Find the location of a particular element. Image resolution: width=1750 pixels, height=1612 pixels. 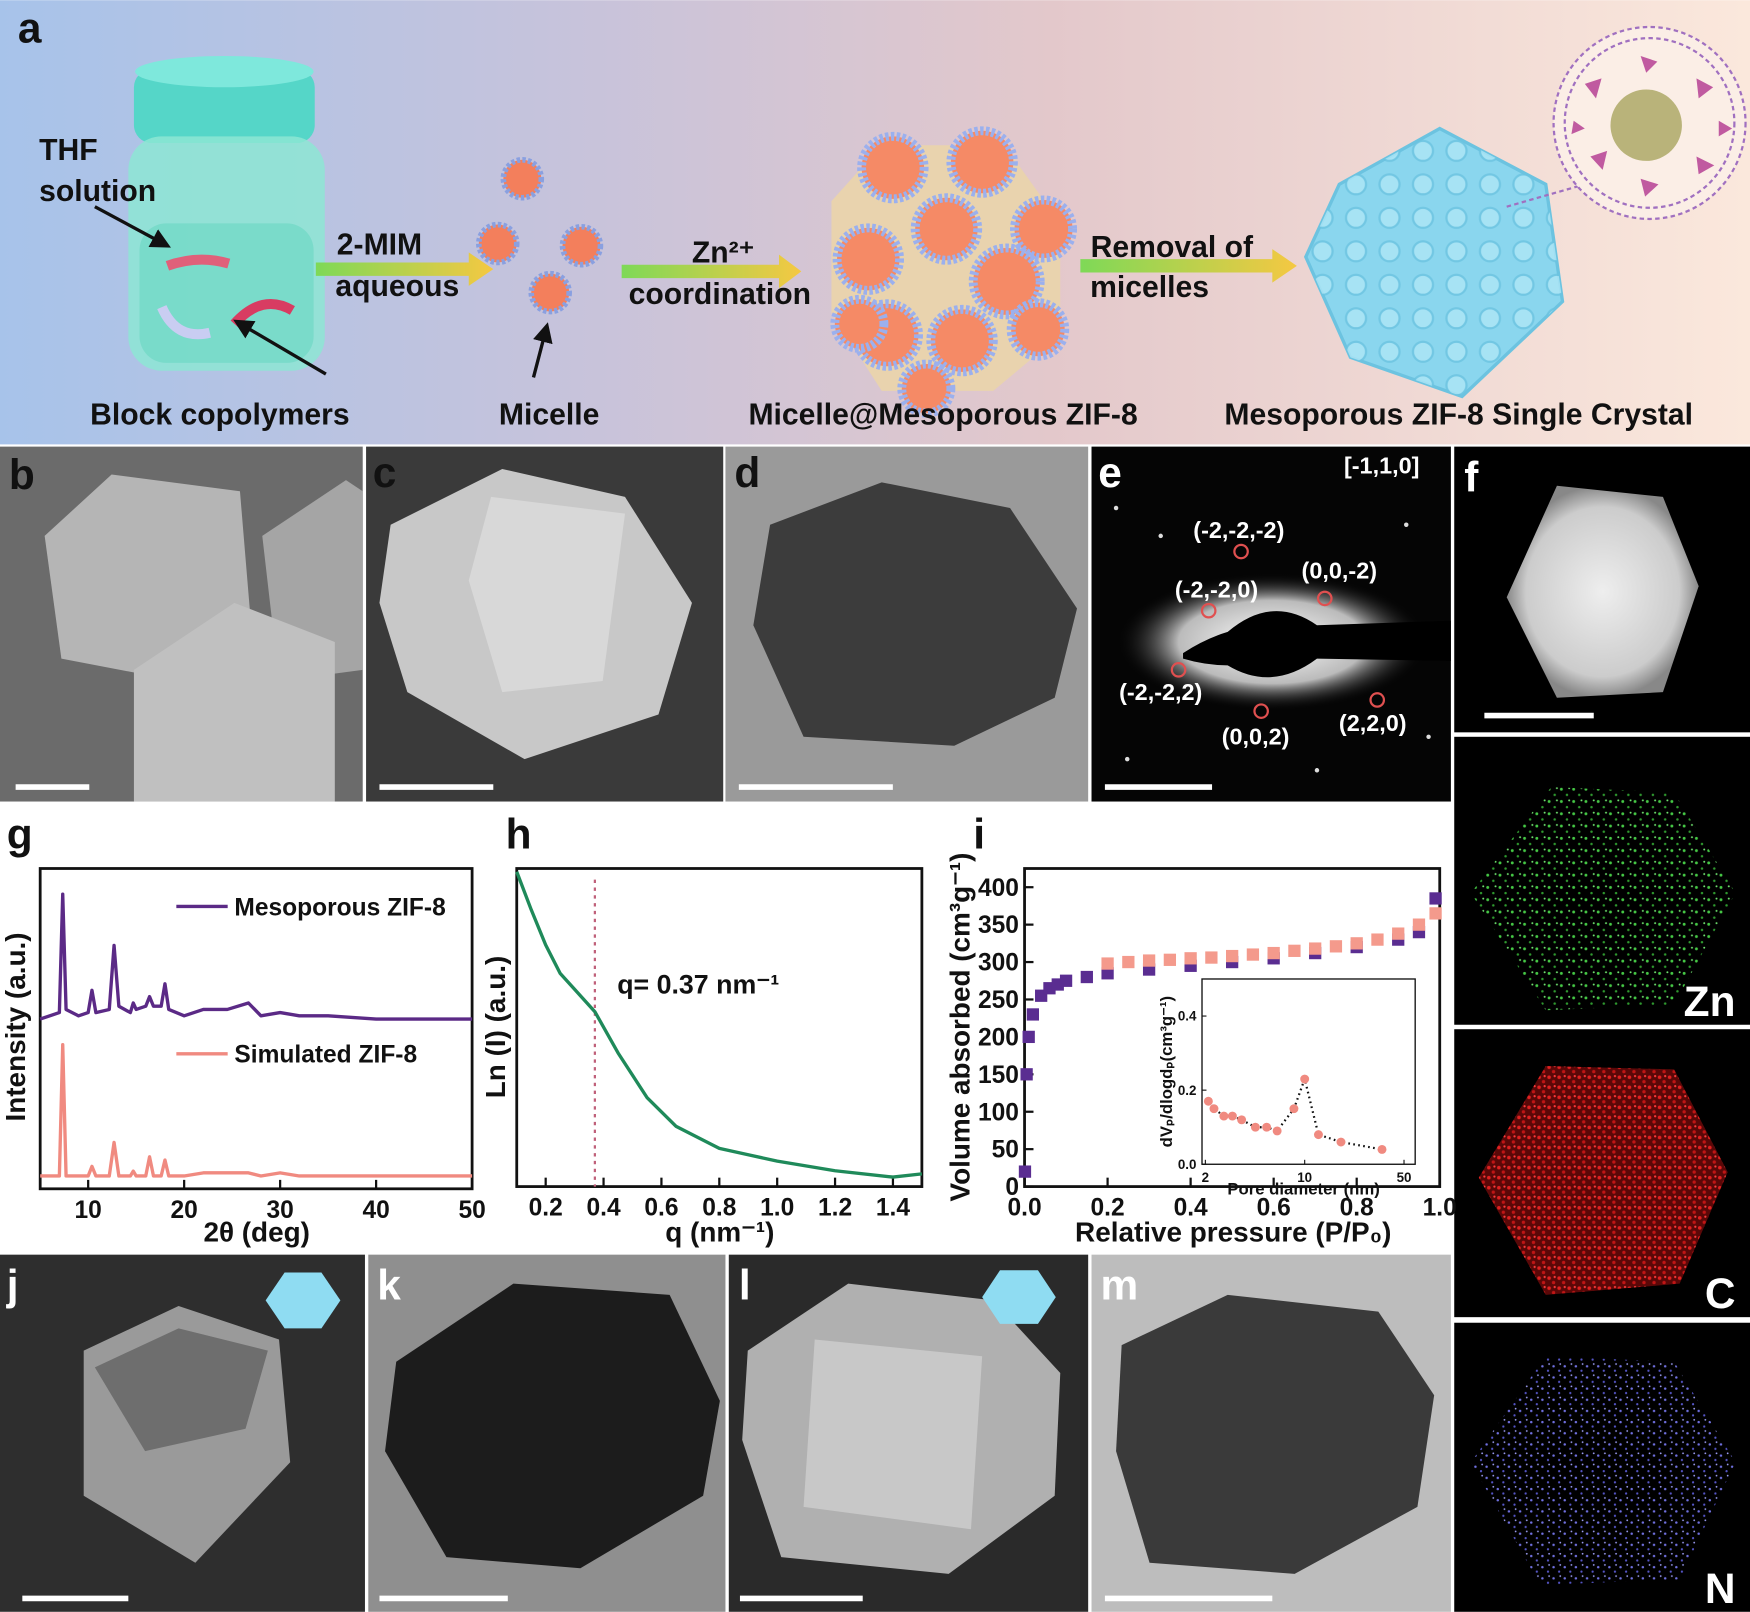

y-axis-label: dVₚ/dlogdₚ(cm³g⁻¹) is located at coordinates (1166, 1071).